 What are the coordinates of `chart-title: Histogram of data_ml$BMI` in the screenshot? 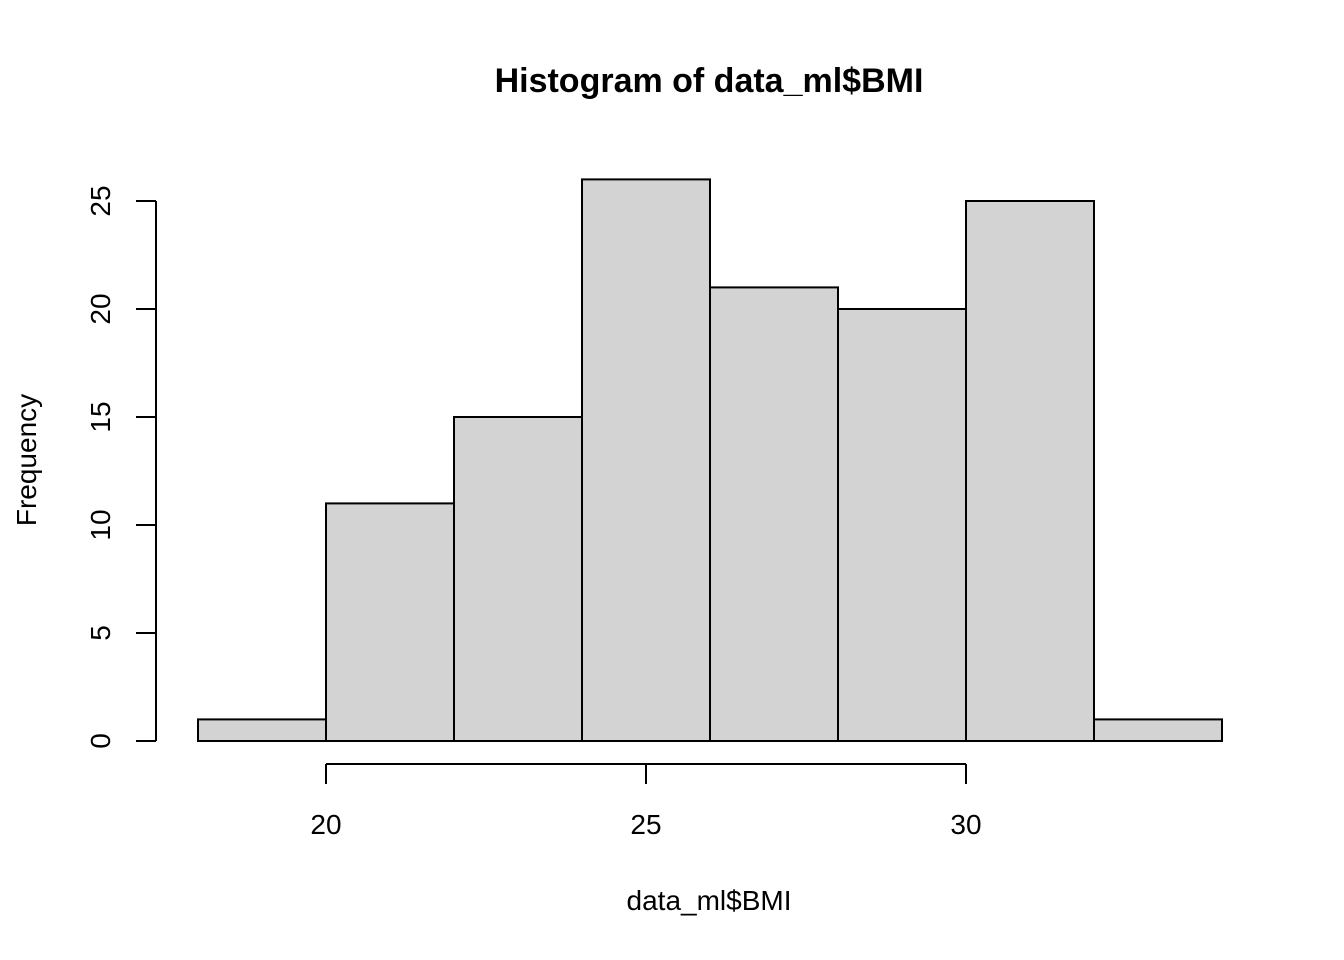 It's located at (709, 81).